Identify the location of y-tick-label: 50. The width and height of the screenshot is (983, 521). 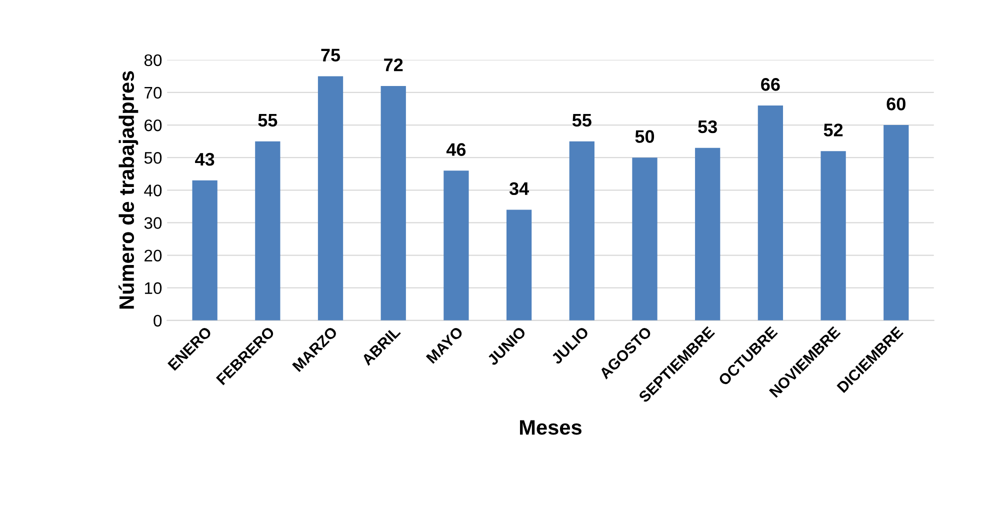
(153, 158).